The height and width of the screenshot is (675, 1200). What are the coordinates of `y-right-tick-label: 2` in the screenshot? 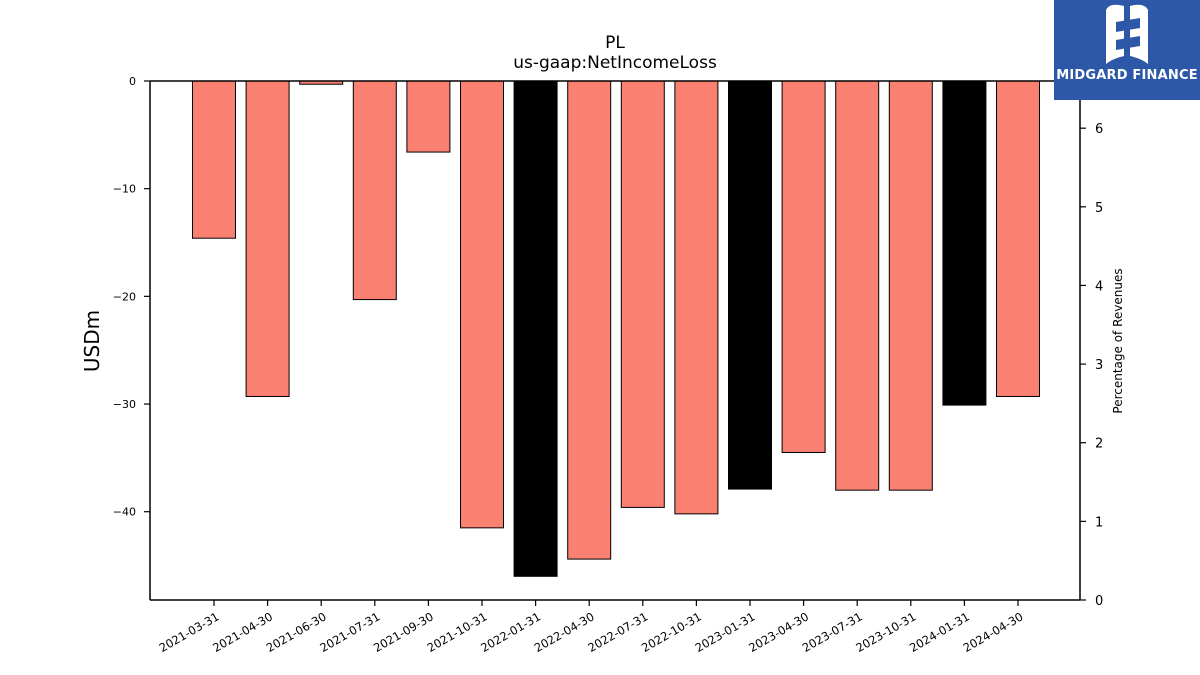 It's located at (1099, 444).